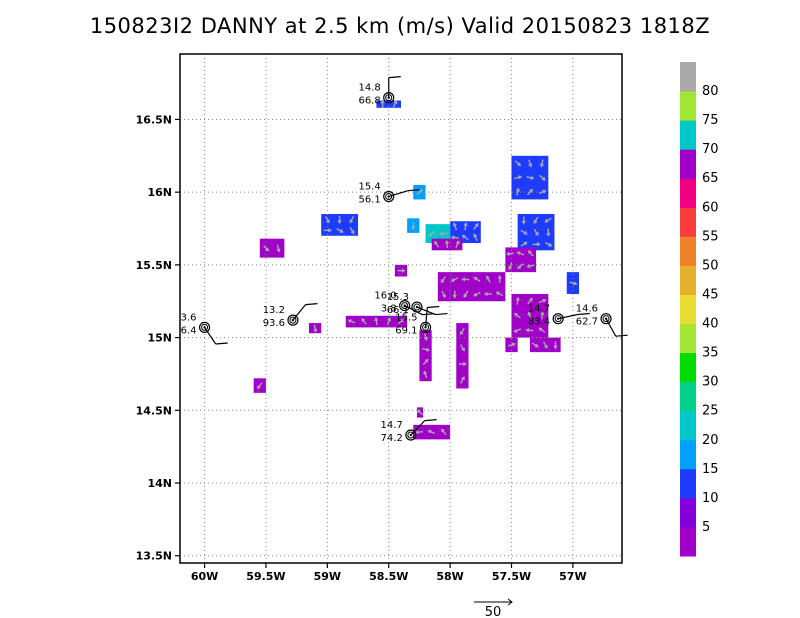 This screenshot has width=800, height=618. What do you see at coordinates (706, 527) in the screenshot?
I see `colorbar-label: 5` at bounding box center [706, 527].